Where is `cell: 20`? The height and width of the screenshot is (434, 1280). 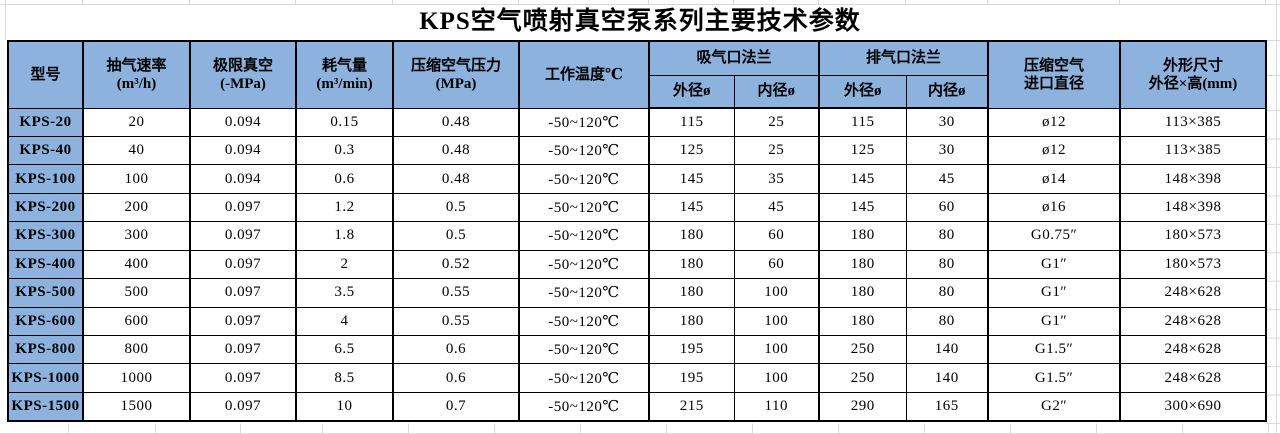
cell: 20 is located at coordinates (136, 122).